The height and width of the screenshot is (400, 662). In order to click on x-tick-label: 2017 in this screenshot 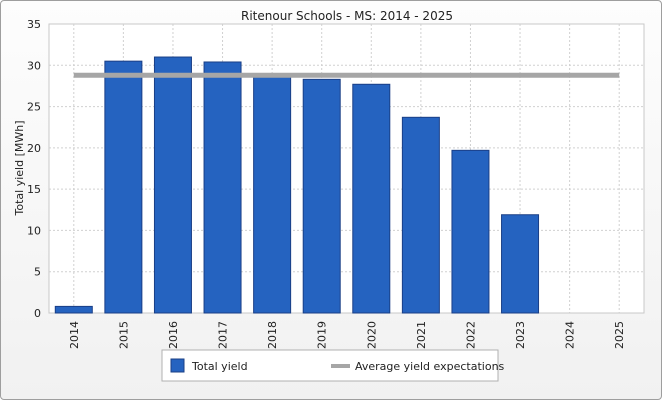, I will do `click(223, 335)`.